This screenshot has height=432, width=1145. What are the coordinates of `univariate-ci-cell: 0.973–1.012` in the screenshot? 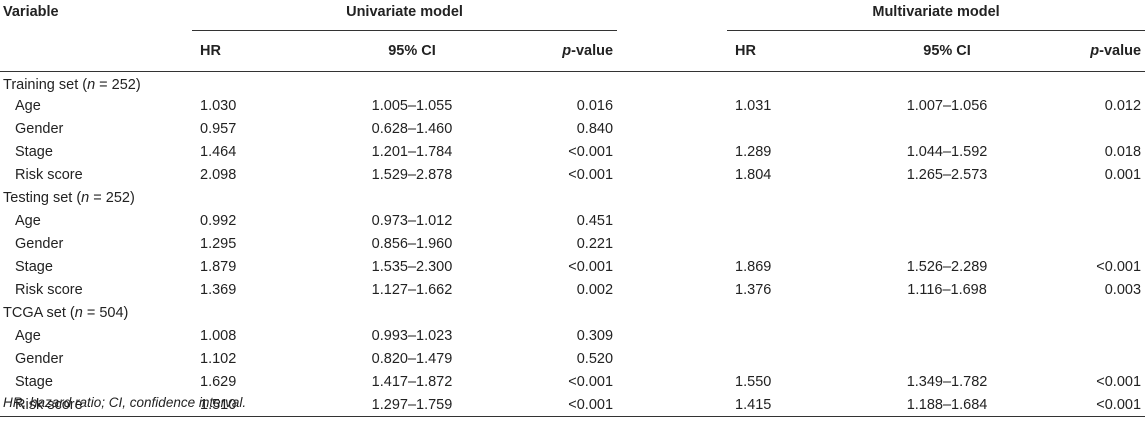 It's located at (412, 221).